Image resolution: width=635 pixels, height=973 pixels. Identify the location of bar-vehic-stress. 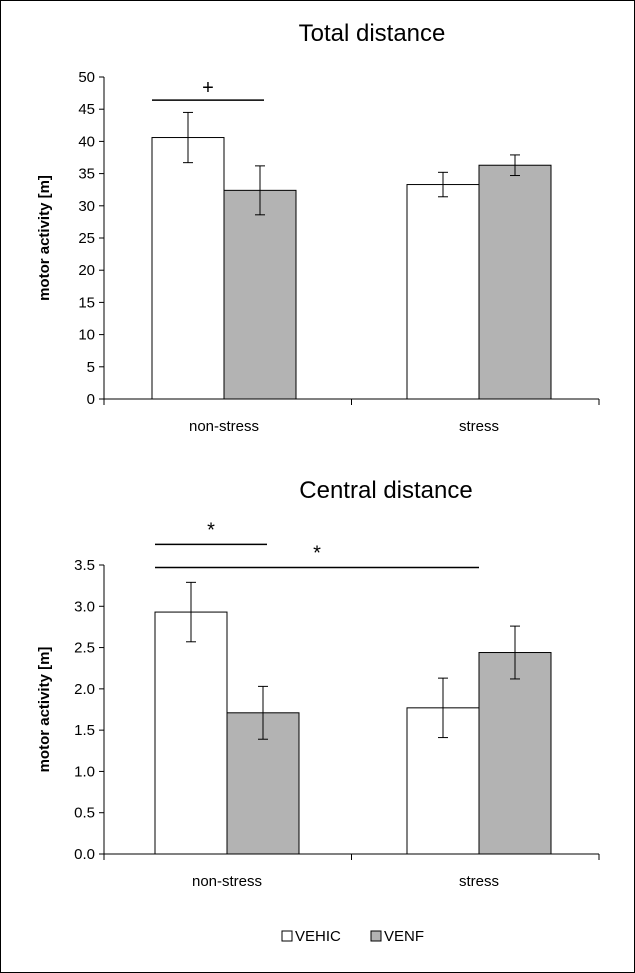
(443, 292).